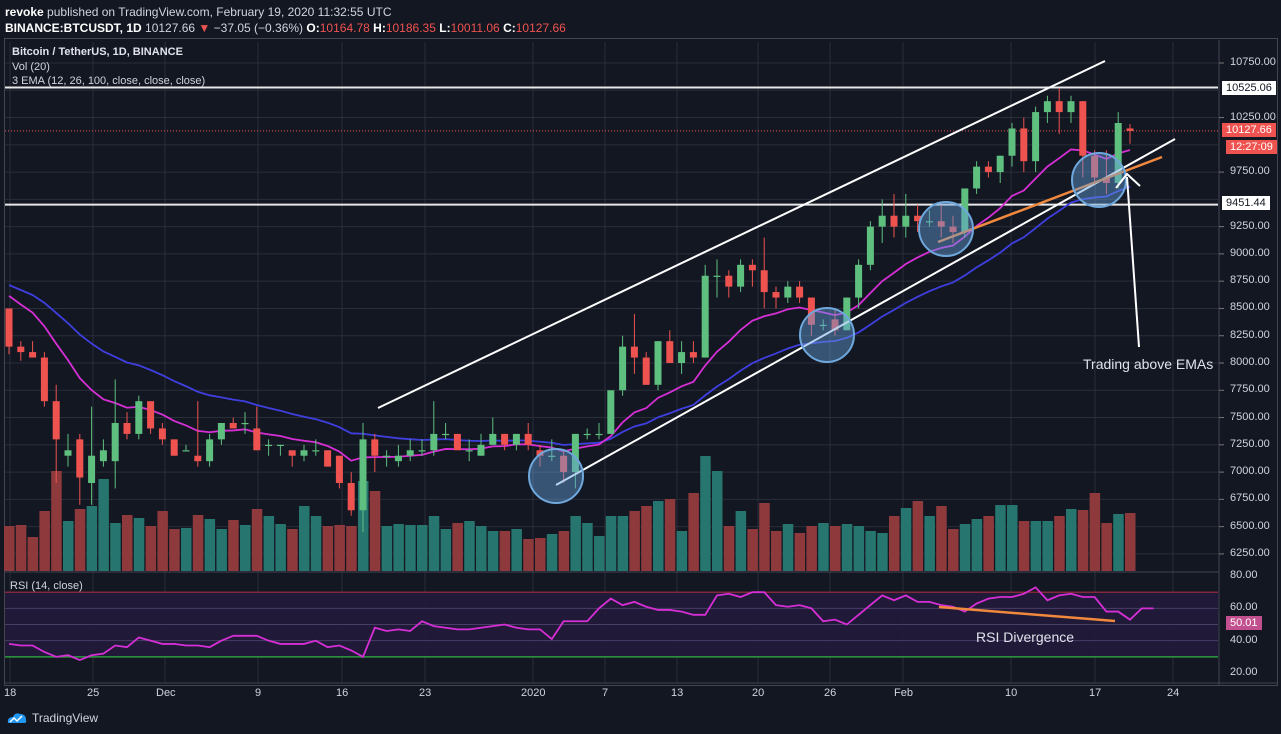 The height and width of the screenshot is (734, 1281). What do you see at coordinates (1244, 607) in the screenshot?
I see `rsi-axis-label: 60.00` at bounding box center [1244, 607].